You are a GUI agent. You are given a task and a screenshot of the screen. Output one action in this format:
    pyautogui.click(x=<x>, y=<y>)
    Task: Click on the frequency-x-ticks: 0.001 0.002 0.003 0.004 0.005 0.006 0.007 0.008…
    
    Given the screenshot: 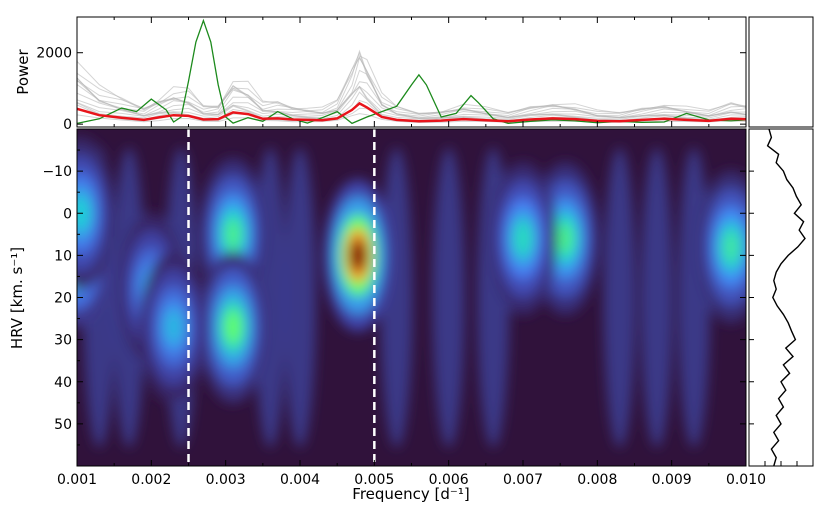 What is the action you would take?
    pyautogui.click(x=411, y=474)
    